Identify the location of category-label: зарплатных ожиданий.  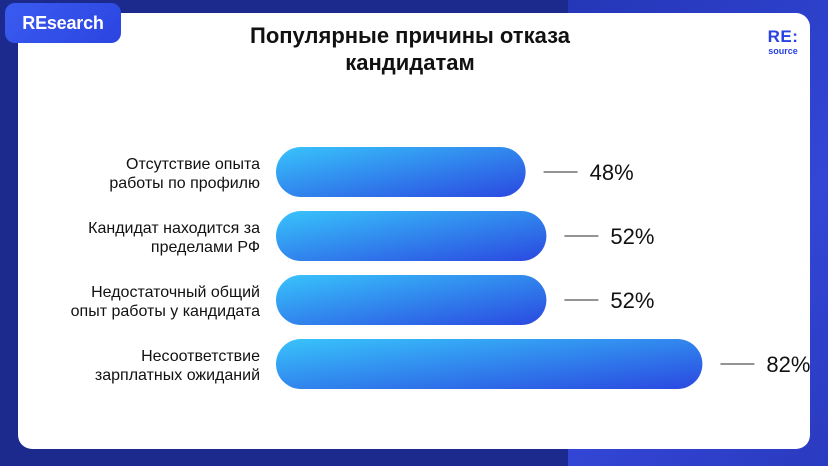
(177, 375).